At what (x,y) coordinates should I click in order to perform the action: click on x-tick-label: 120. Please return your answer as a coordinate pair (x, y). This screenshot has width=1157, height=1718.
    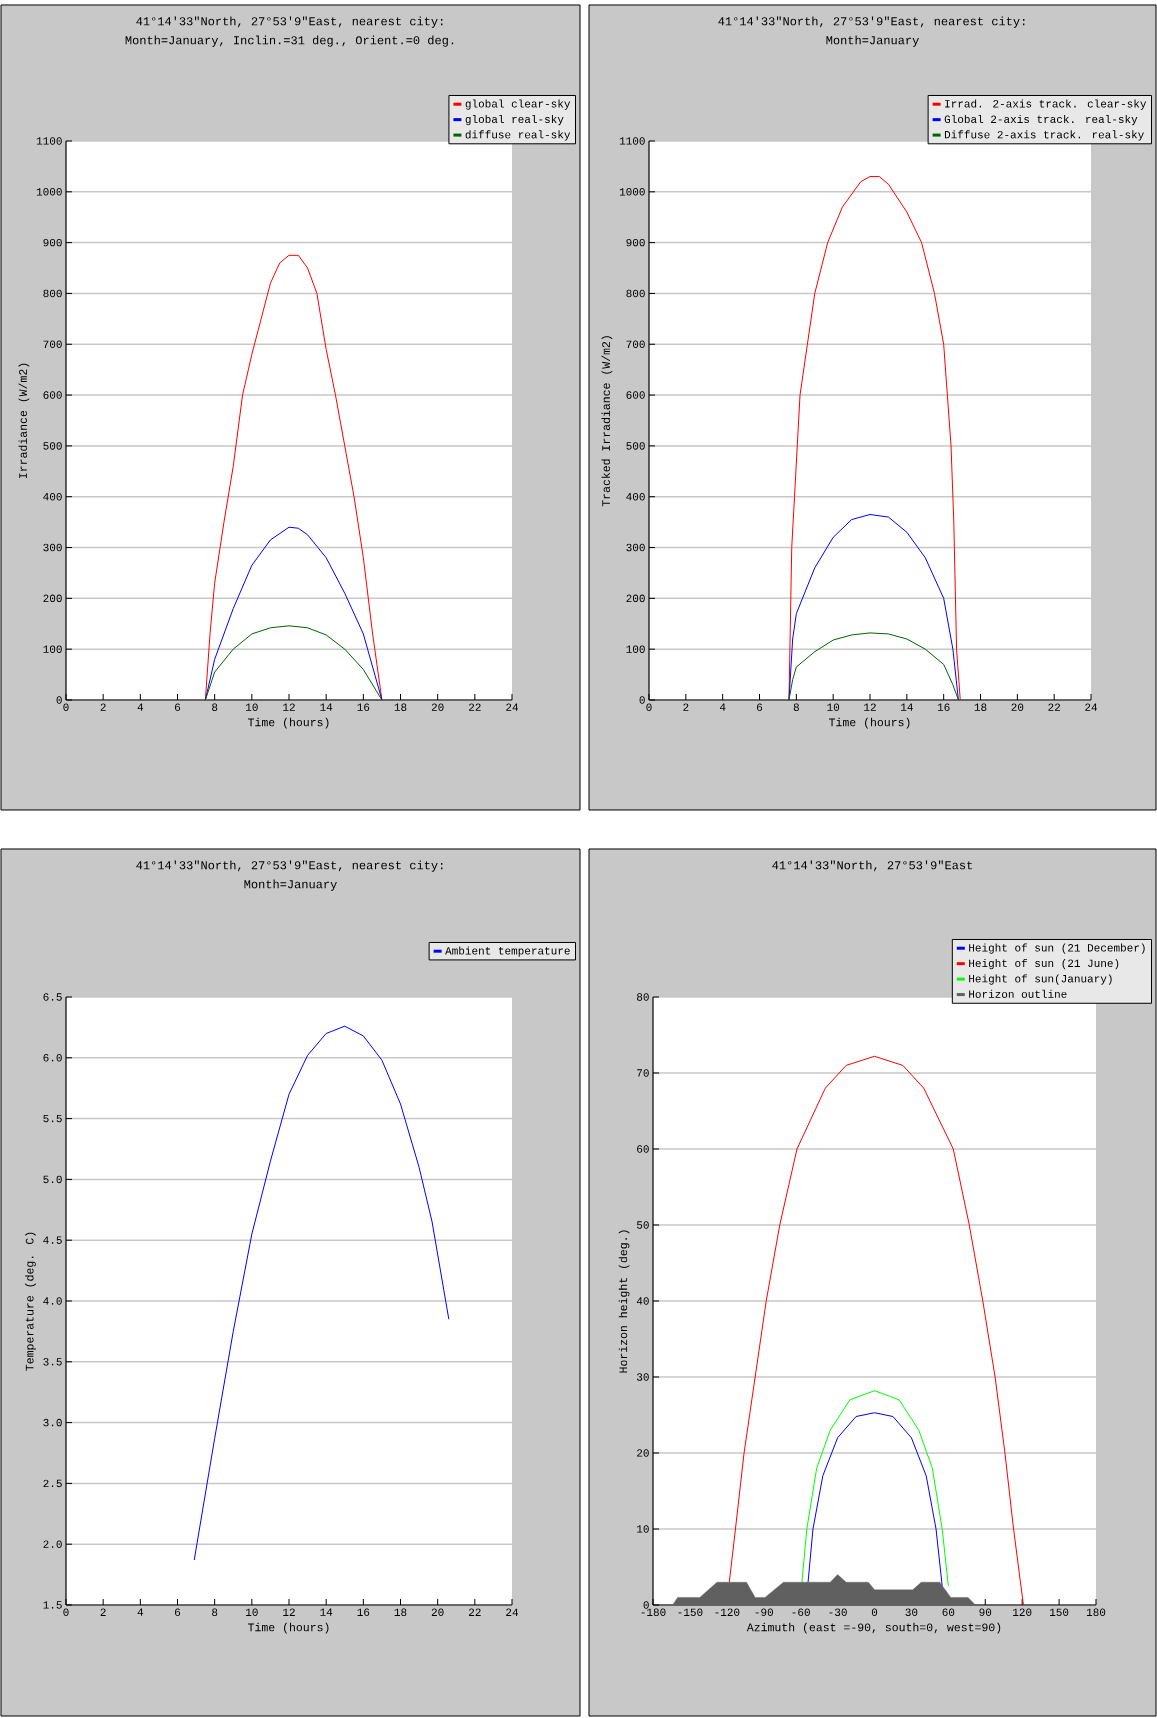
    Looking at the image, I should click on (1022, 1612).